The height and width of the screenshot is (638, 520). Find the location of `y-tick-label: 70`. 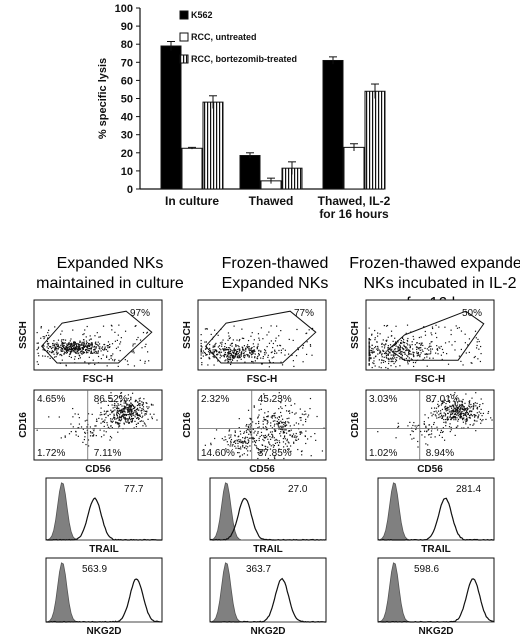

y-tick-label: 70 is located at coordinates (127, 63).